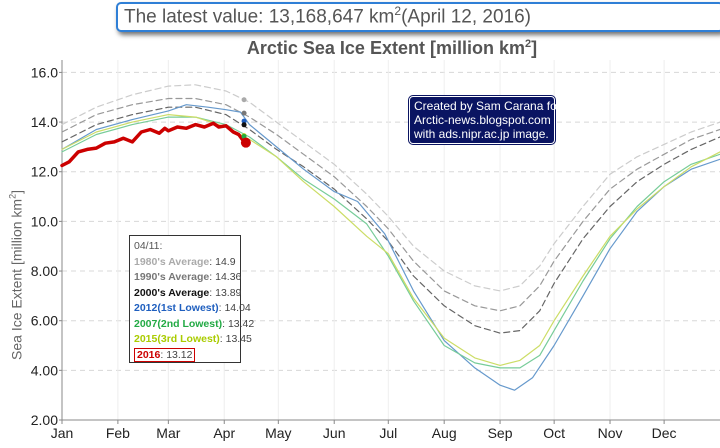 This screenshot has height=448, width=720. I want to click on x-tick-label: Jan, so click(62, 433).